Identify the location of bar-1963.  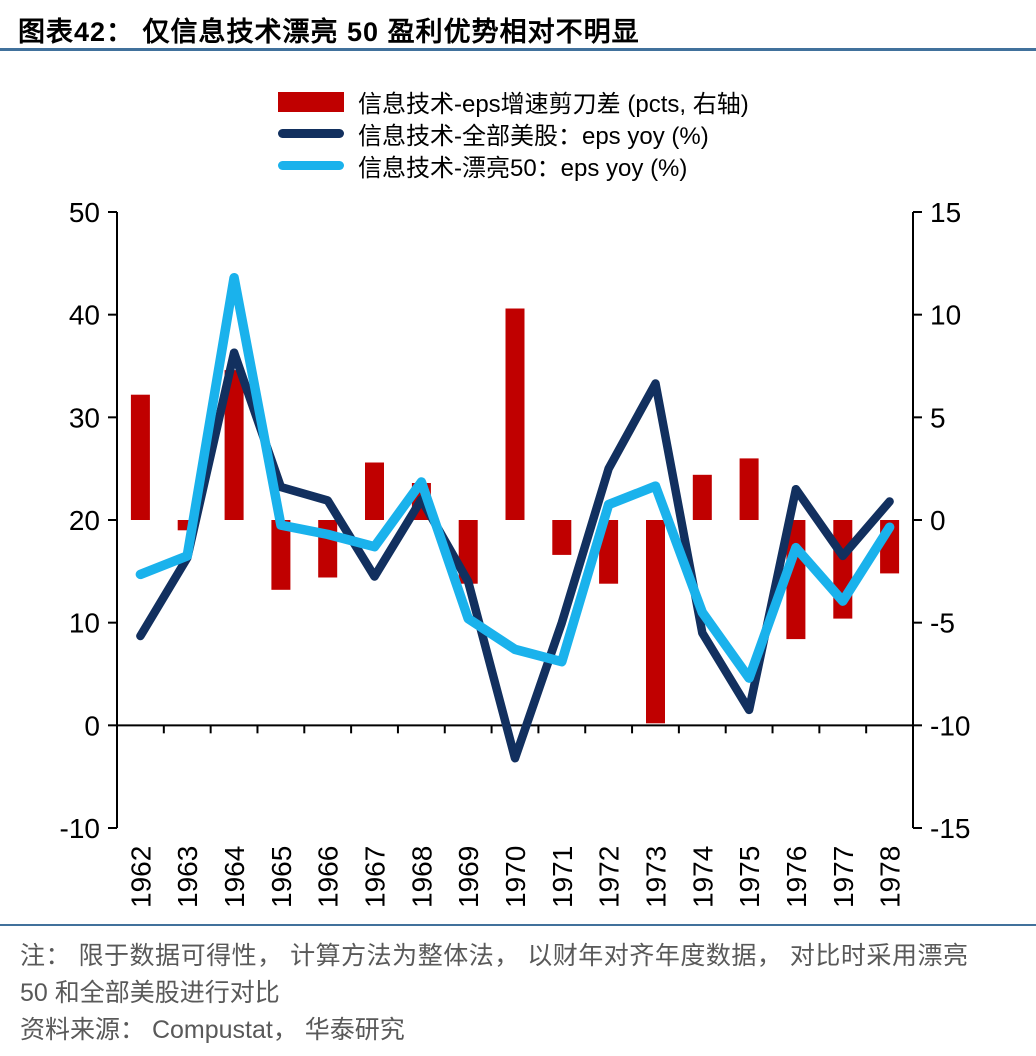
(187, 525).